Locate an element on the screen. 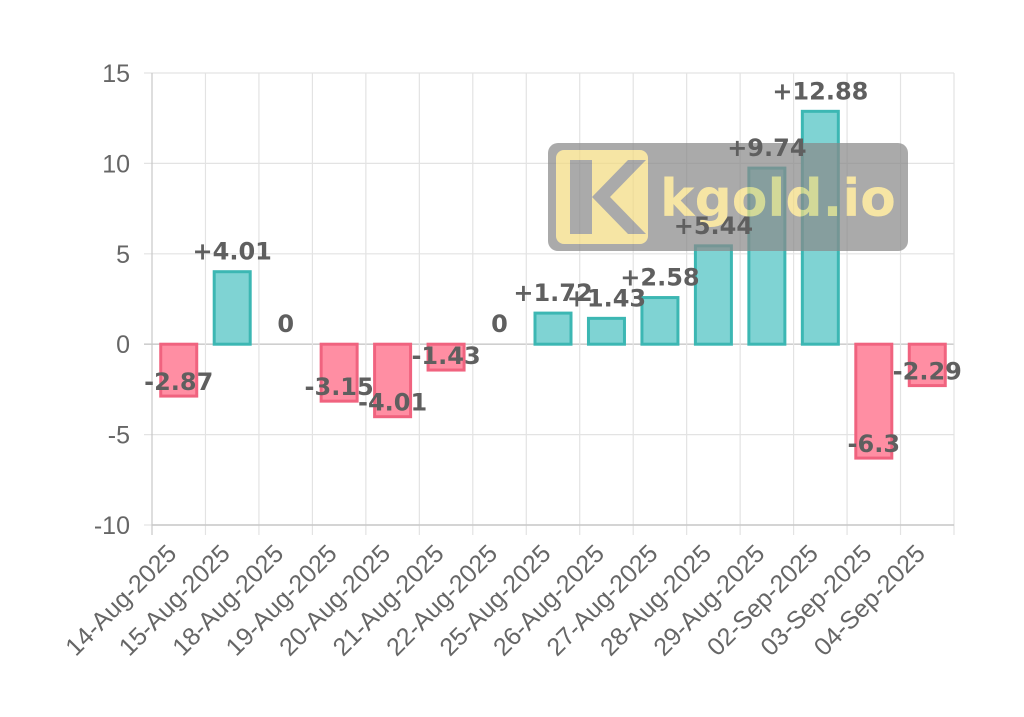 The height and width of the screenshot is (717, 1024). data-label: +1.72 is located at coordinates (552, 293).